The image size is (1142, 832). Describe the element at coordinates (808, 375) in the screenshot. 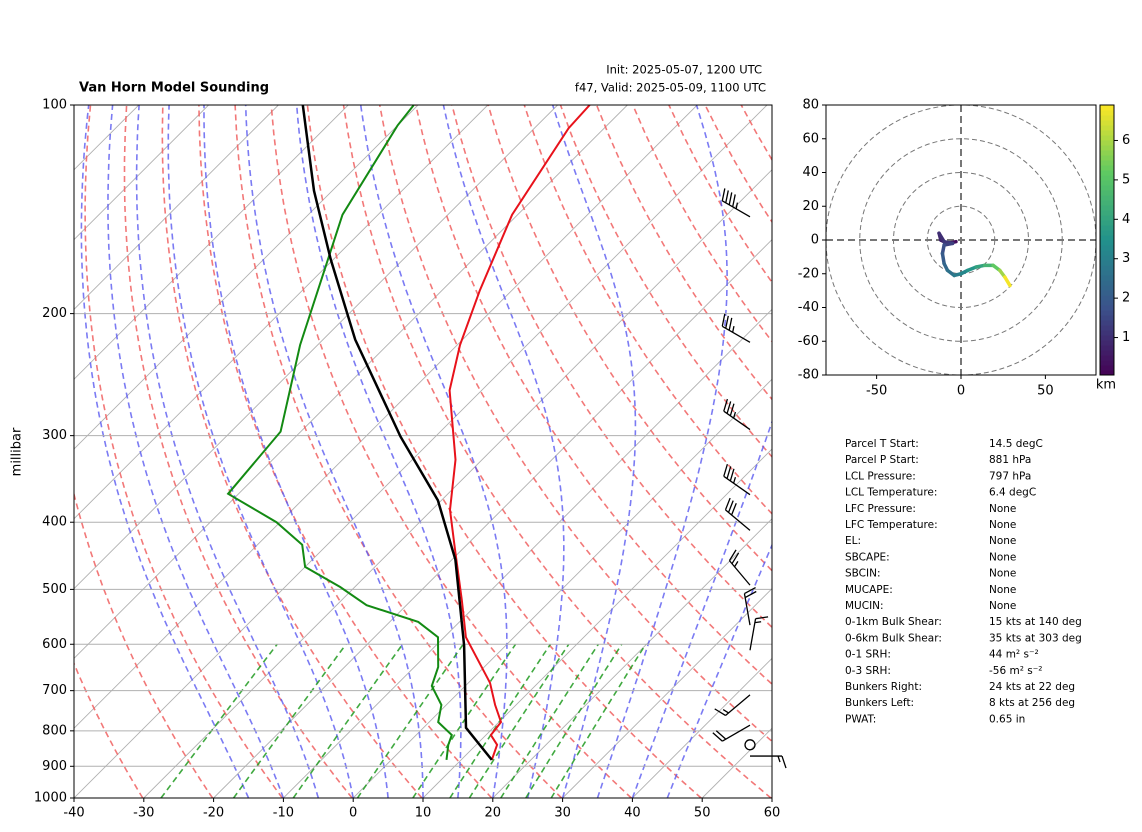

I see `y-tick-label: -80` at that location.